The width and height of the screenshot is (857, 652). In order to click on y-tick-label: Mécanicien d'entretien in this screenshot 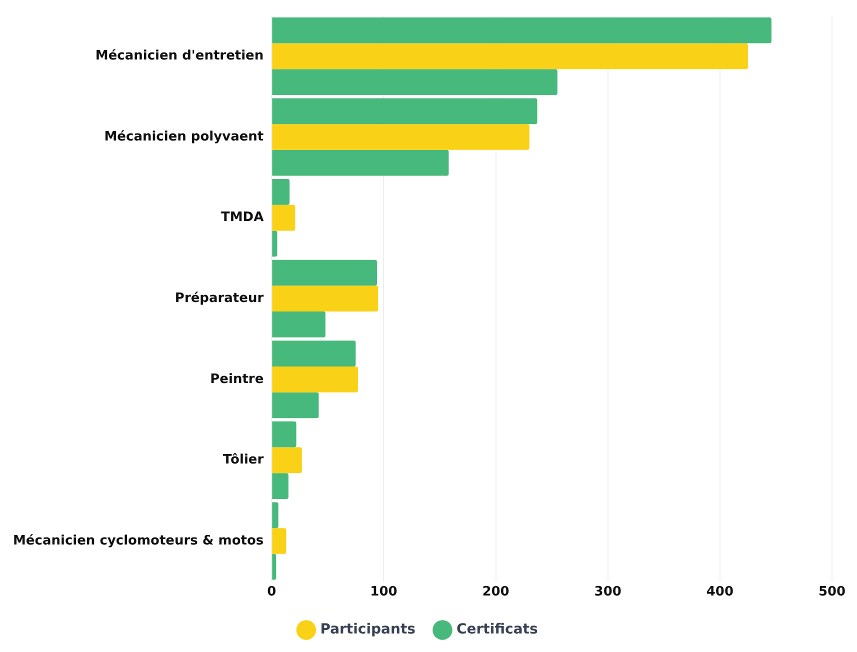, I will do `click(179, 56)`.